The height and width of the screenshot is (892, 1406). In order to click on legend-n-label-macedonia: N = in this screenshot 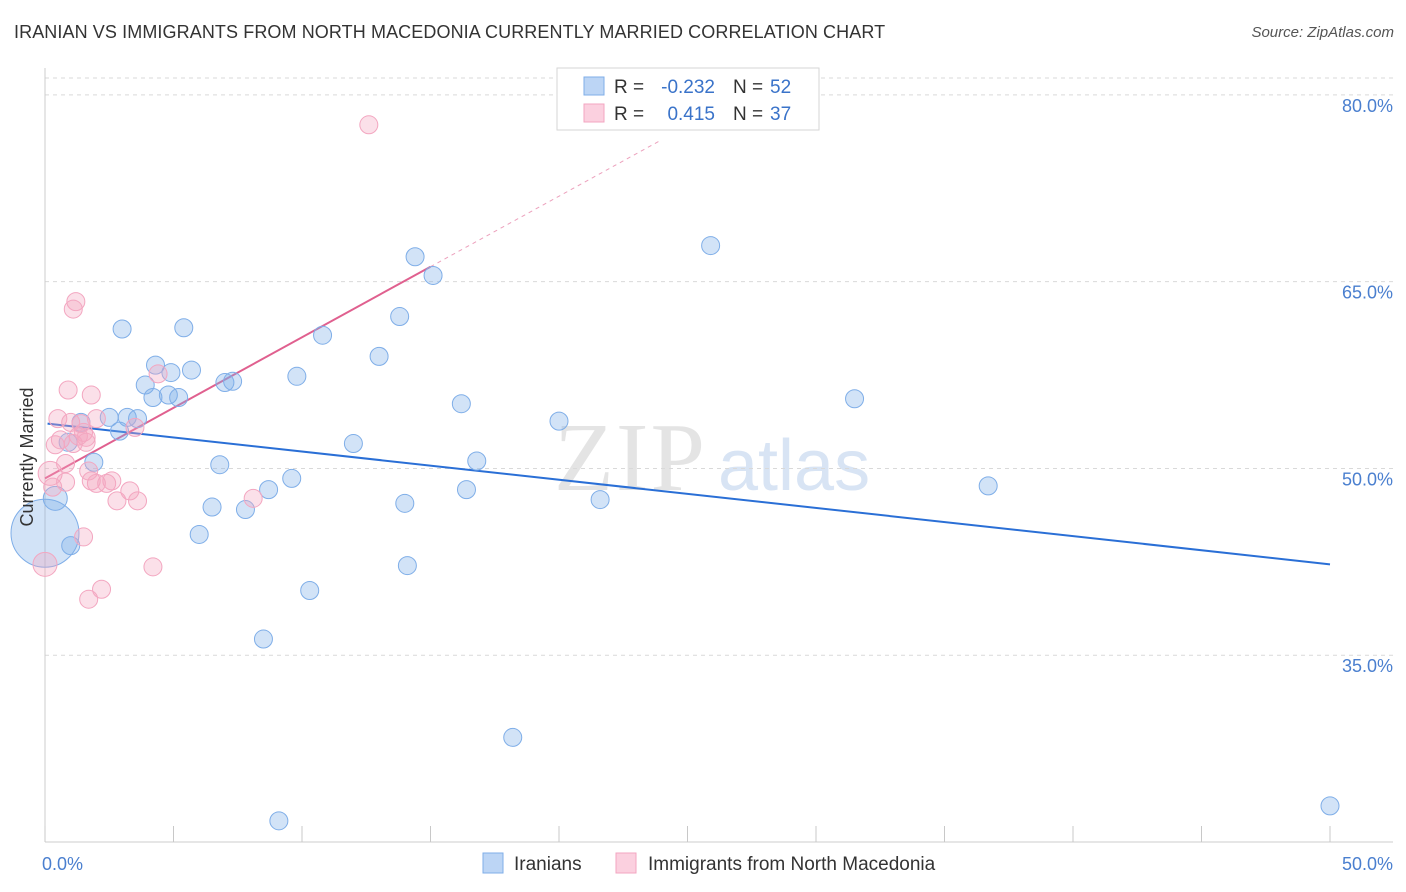, I will do `click(748, 114)`.